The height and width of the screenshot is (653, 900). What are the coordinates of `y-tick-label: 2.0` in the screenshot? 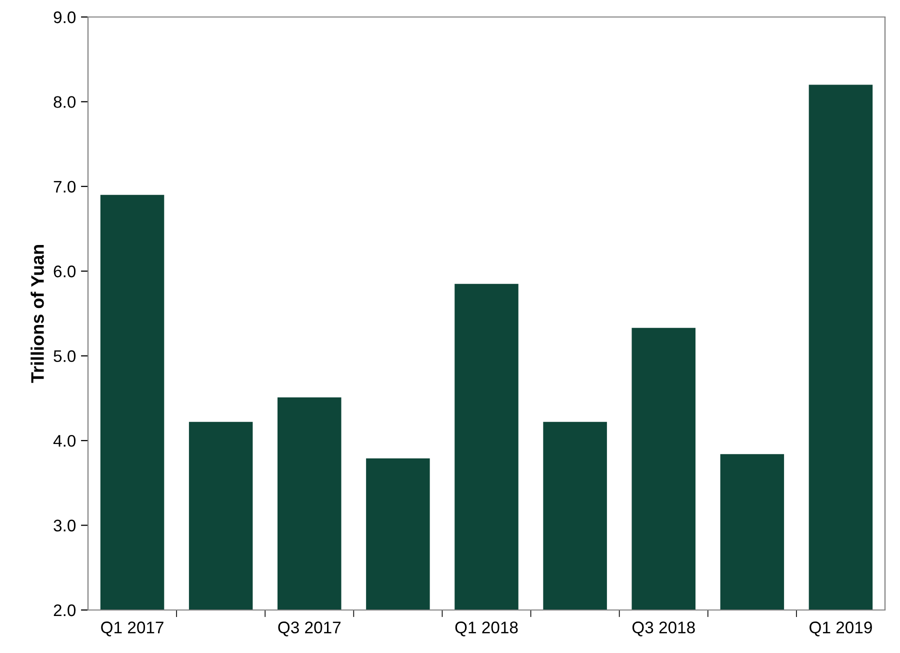 It's located at (65, 610).